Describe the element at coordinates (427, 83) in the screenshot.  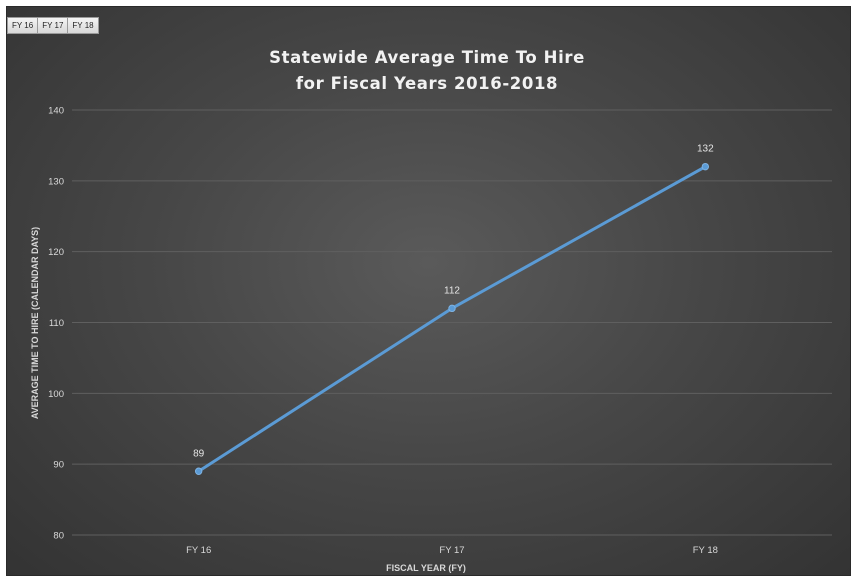
I see `chart-title-line-2: for Fiscal Years 2016-2018` at that location.